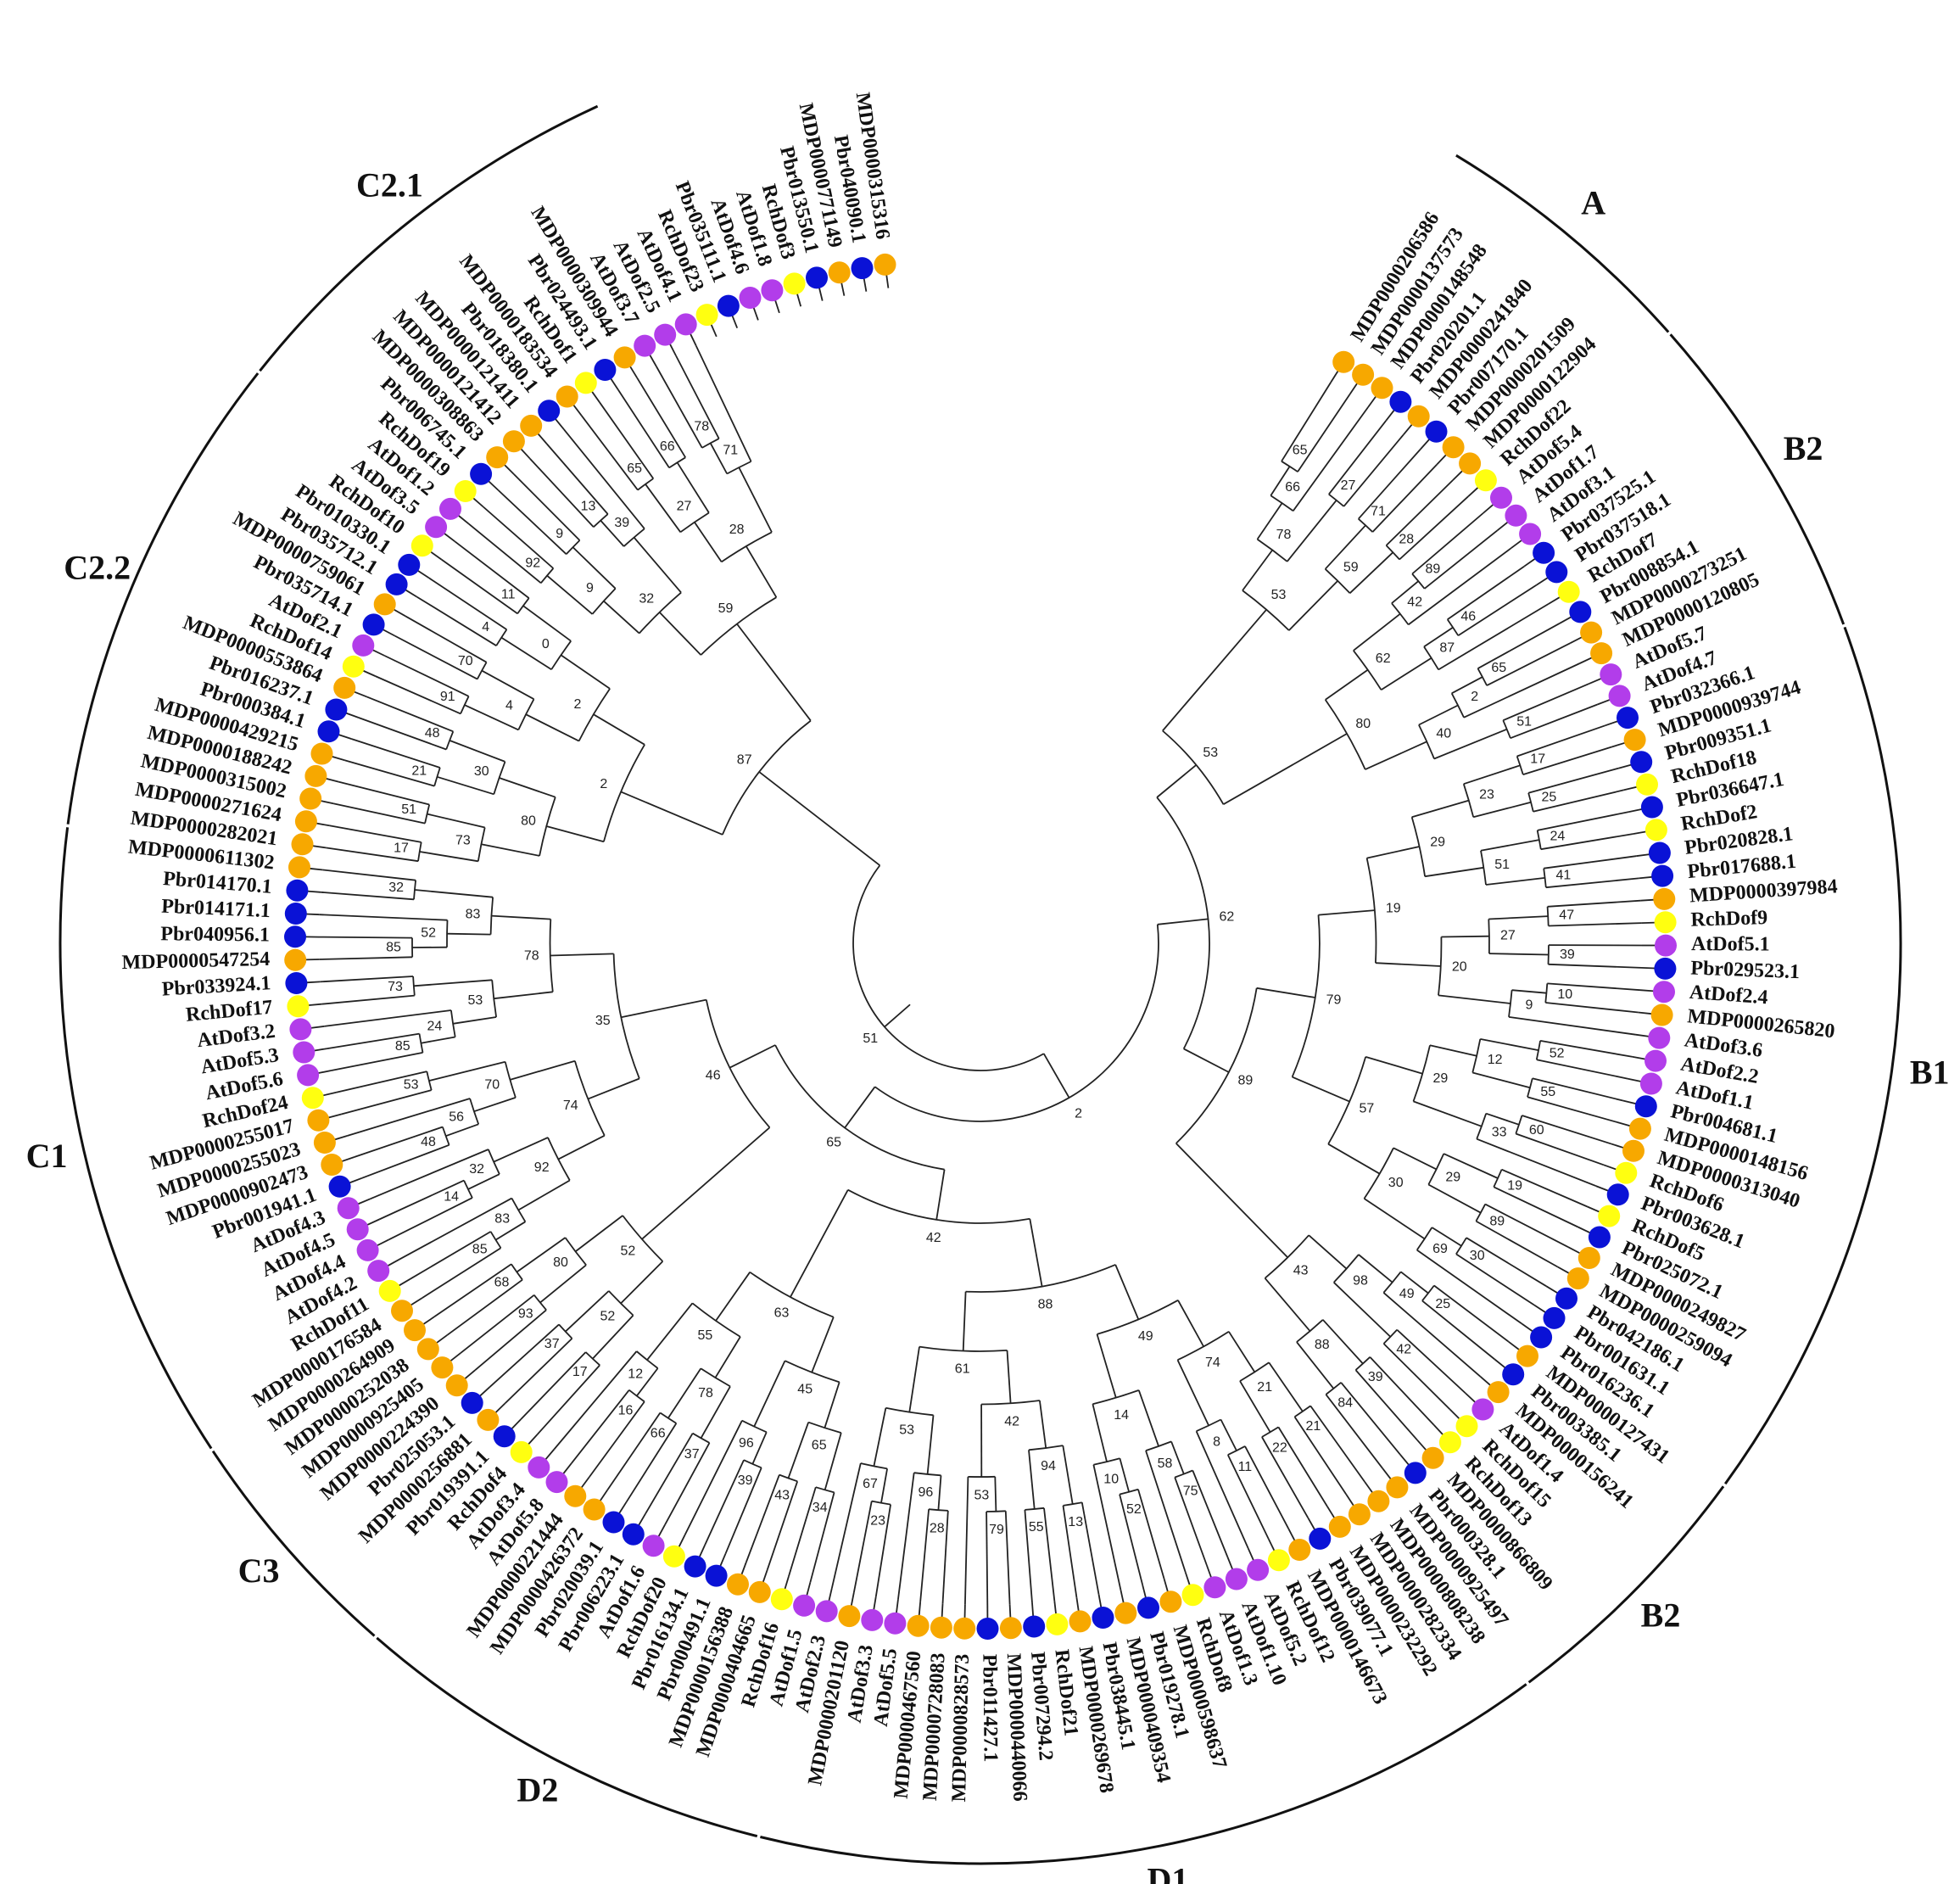 This screenshot has width=1960, height=1884. I want to click on bootstrap-value: 11, so click(509, 594).